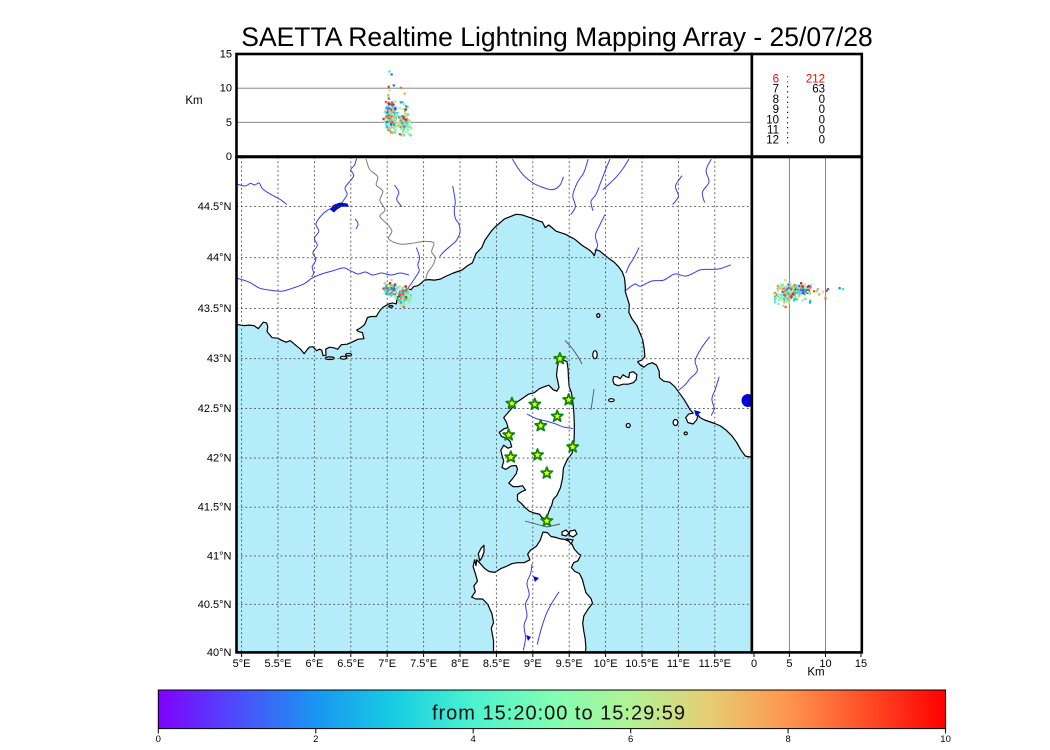  What do you see at coordinates (776, 90) in the screenshot?
I see `svg-text: 7` at bounding box center [776, 90].